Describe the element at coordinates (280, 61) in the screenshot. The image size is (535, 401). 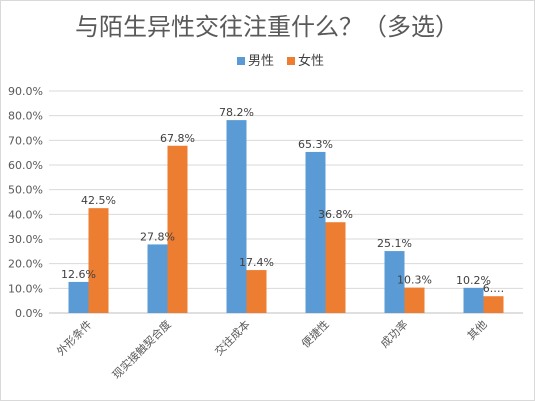
I see `legend: 男性 女性` at that location.